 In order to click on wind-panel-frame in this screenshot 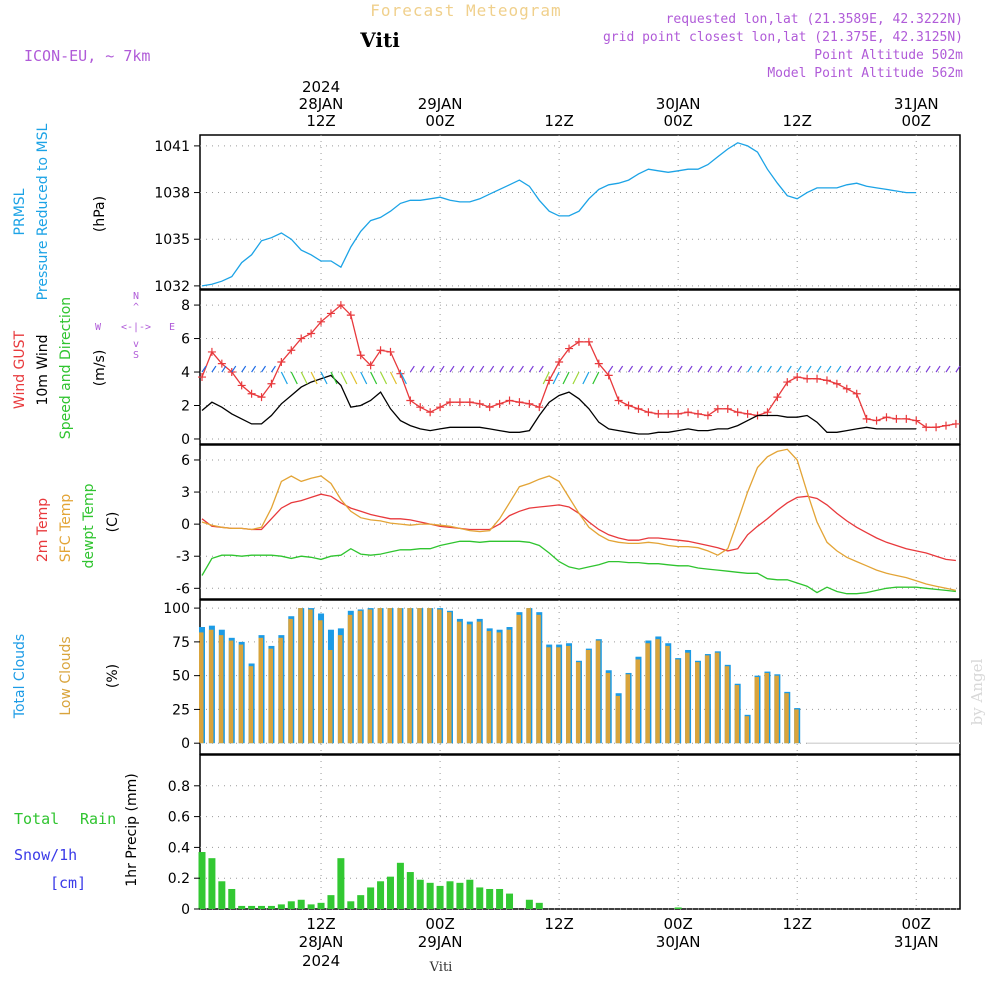, I will do `click(580, 367)`.